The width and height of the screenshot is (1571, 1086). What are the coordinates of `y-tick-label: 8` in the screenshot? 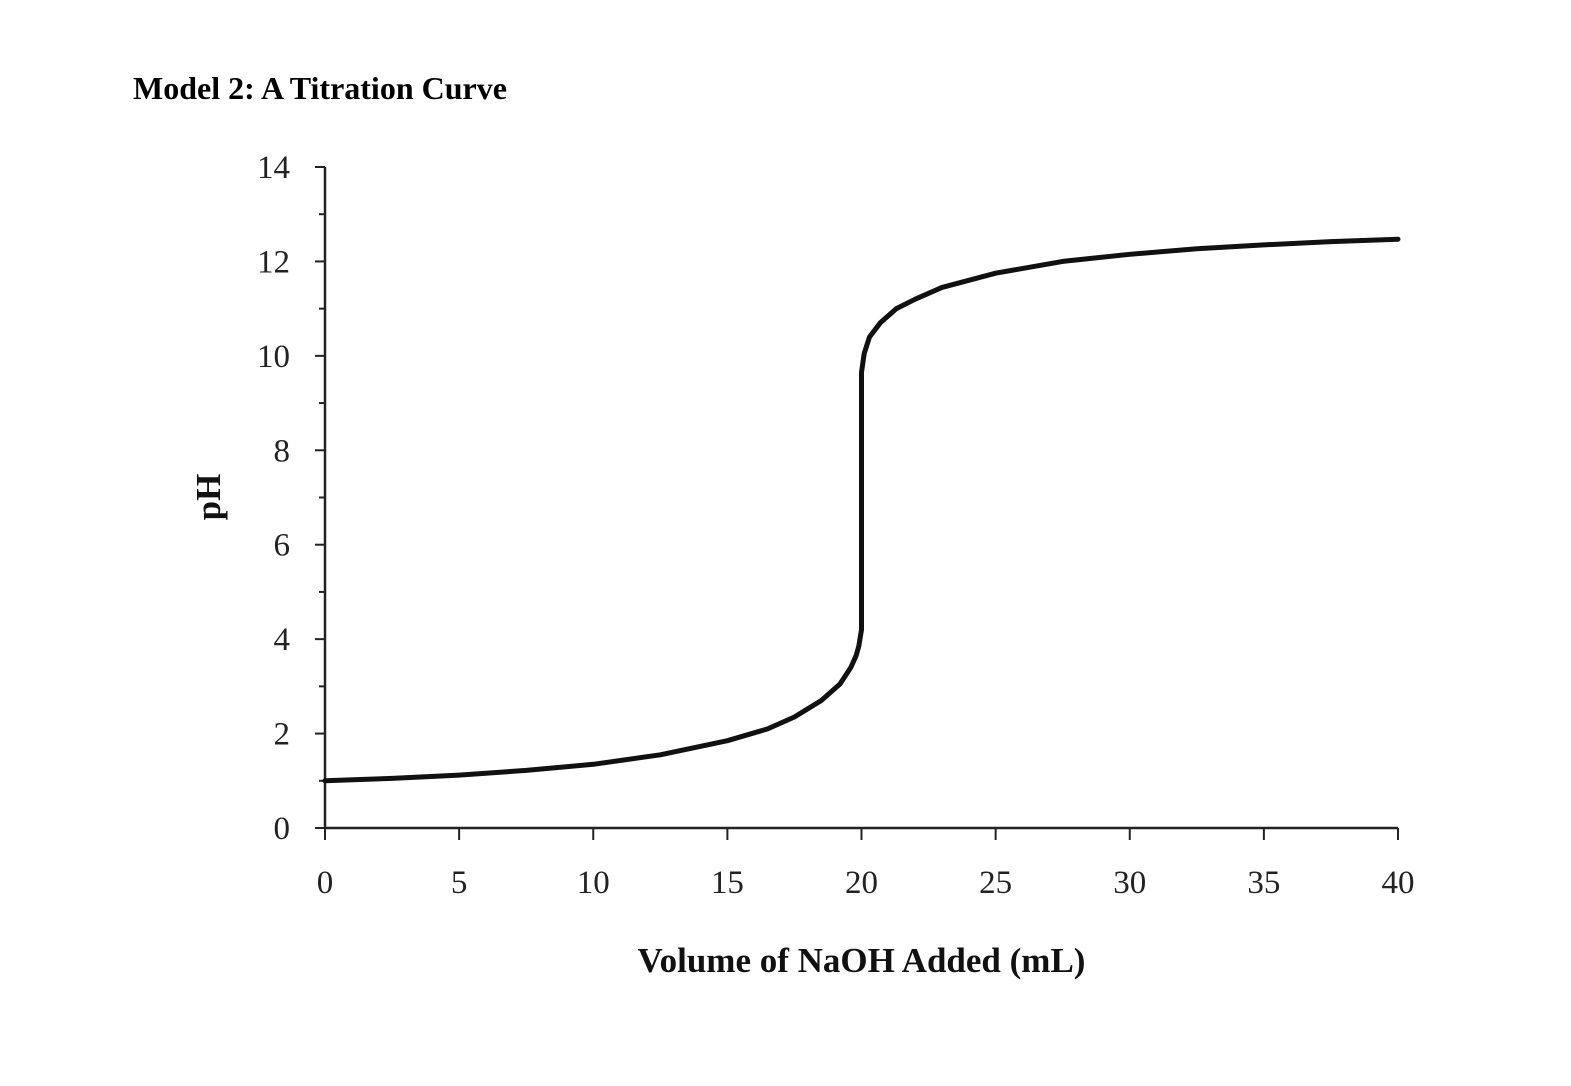 It's located at (282, 451).